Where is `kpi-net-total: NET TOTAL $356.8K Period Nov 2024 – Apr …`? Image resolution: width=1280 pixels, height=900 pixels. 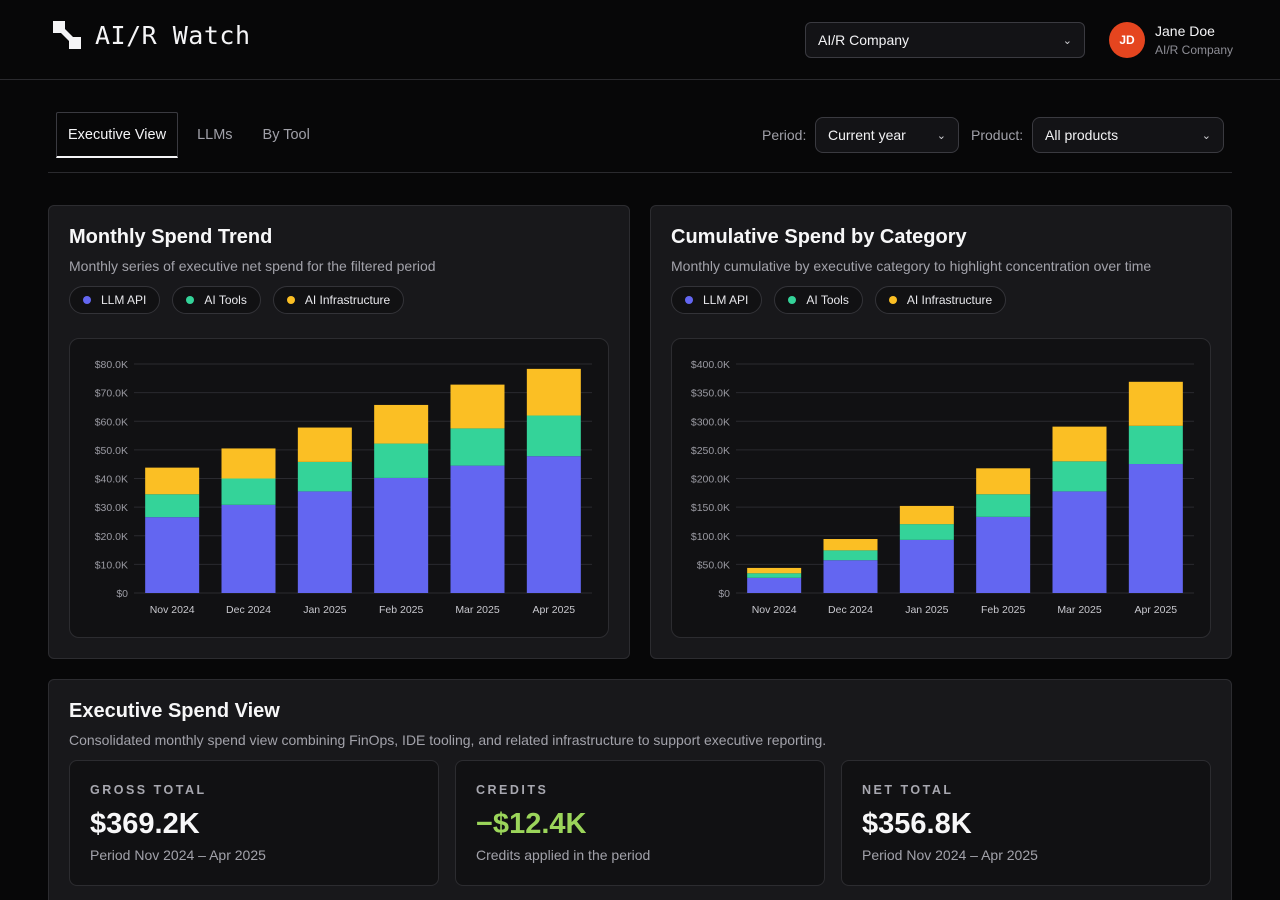
kpi-net-total: NET TOTAL $356.8K Period Nov 2024 – Apr … is located at coordinates (1026, 823).